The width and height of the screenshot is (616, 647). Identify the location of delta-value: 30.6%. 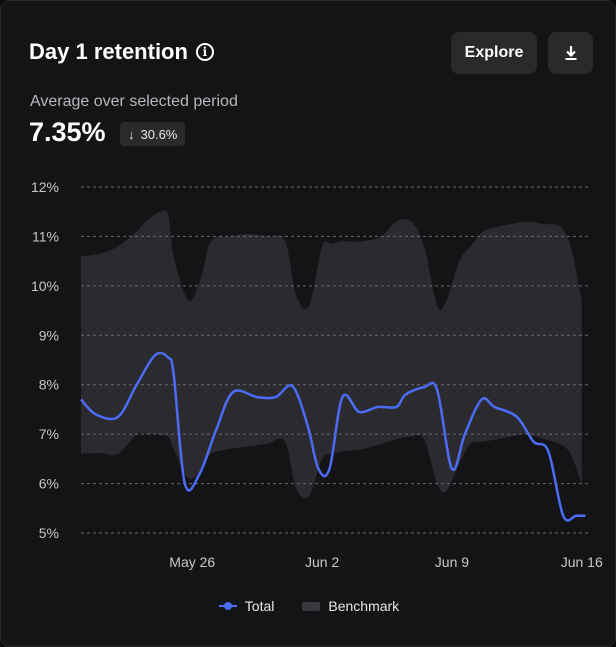
(159, 134).